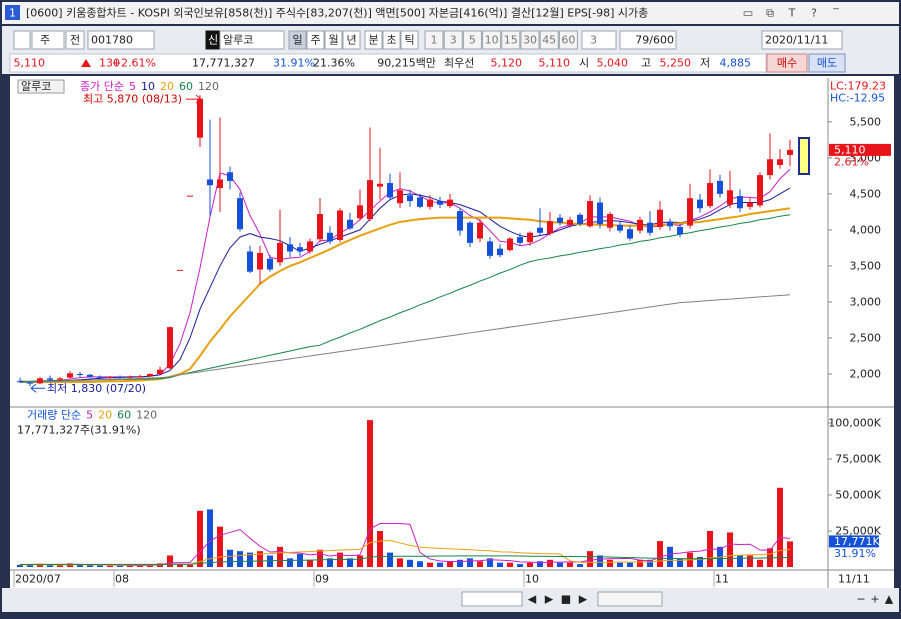  What do you see at coordinates (96, 388) in the screenshot?
I see `low-annotation: 최저 1,830 (07/20)` at bounding box center [96, 388].